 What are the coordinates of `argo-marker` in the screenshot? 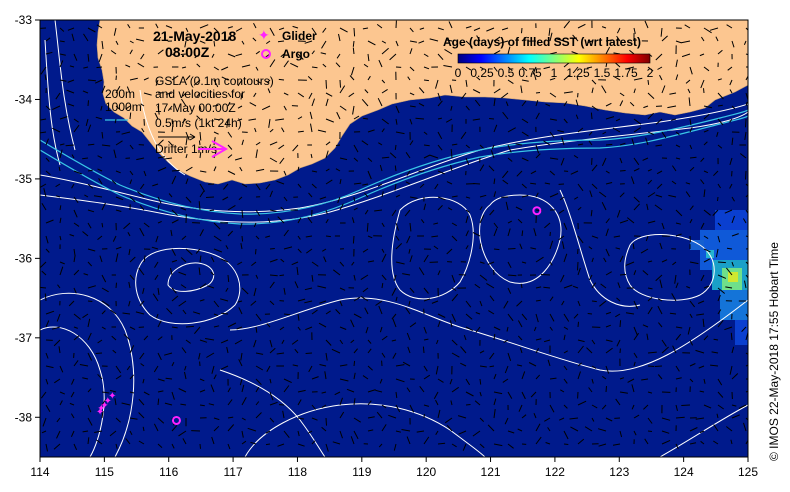 It's located at (537, 211).